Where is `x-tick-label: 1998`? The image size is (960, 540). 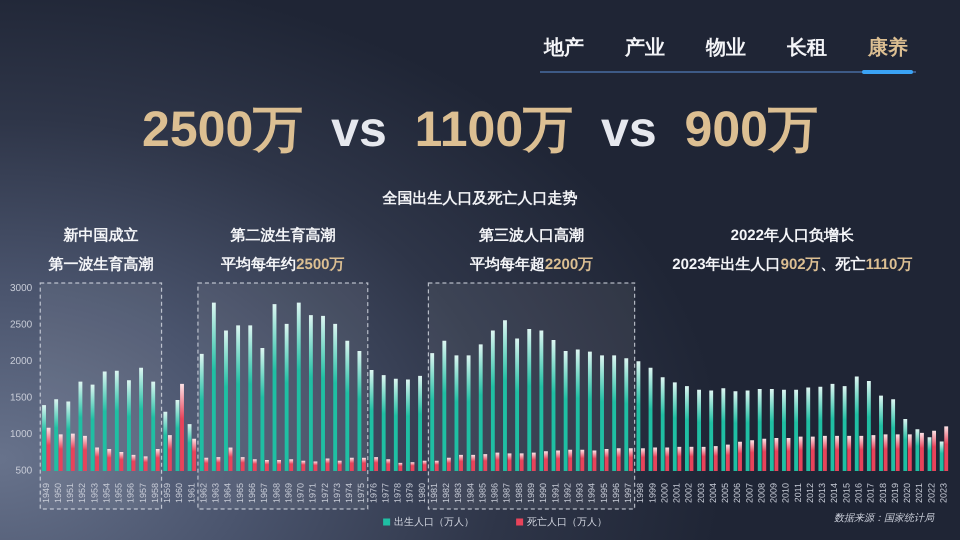 x-tick-label: 1998 is located at coordinates (640, 493).